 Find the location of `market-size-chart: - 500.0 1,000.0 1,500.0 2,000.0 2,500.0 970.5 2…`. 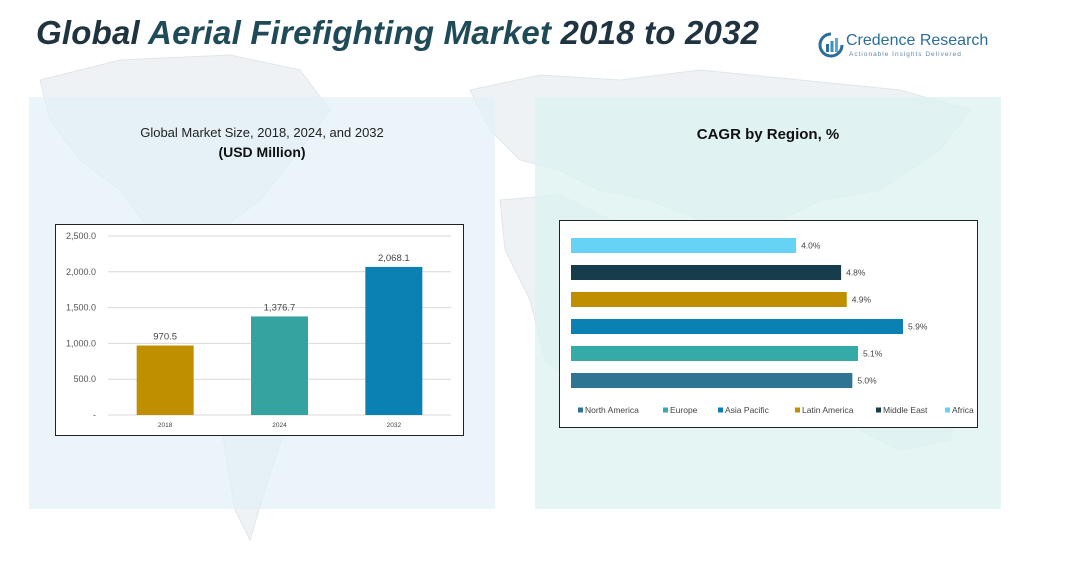

market-size-chart: - 500.0 1,000.0 1,500.0 2,000.0 2,500.0 970.5 2… is located at coordinates (259, 330).